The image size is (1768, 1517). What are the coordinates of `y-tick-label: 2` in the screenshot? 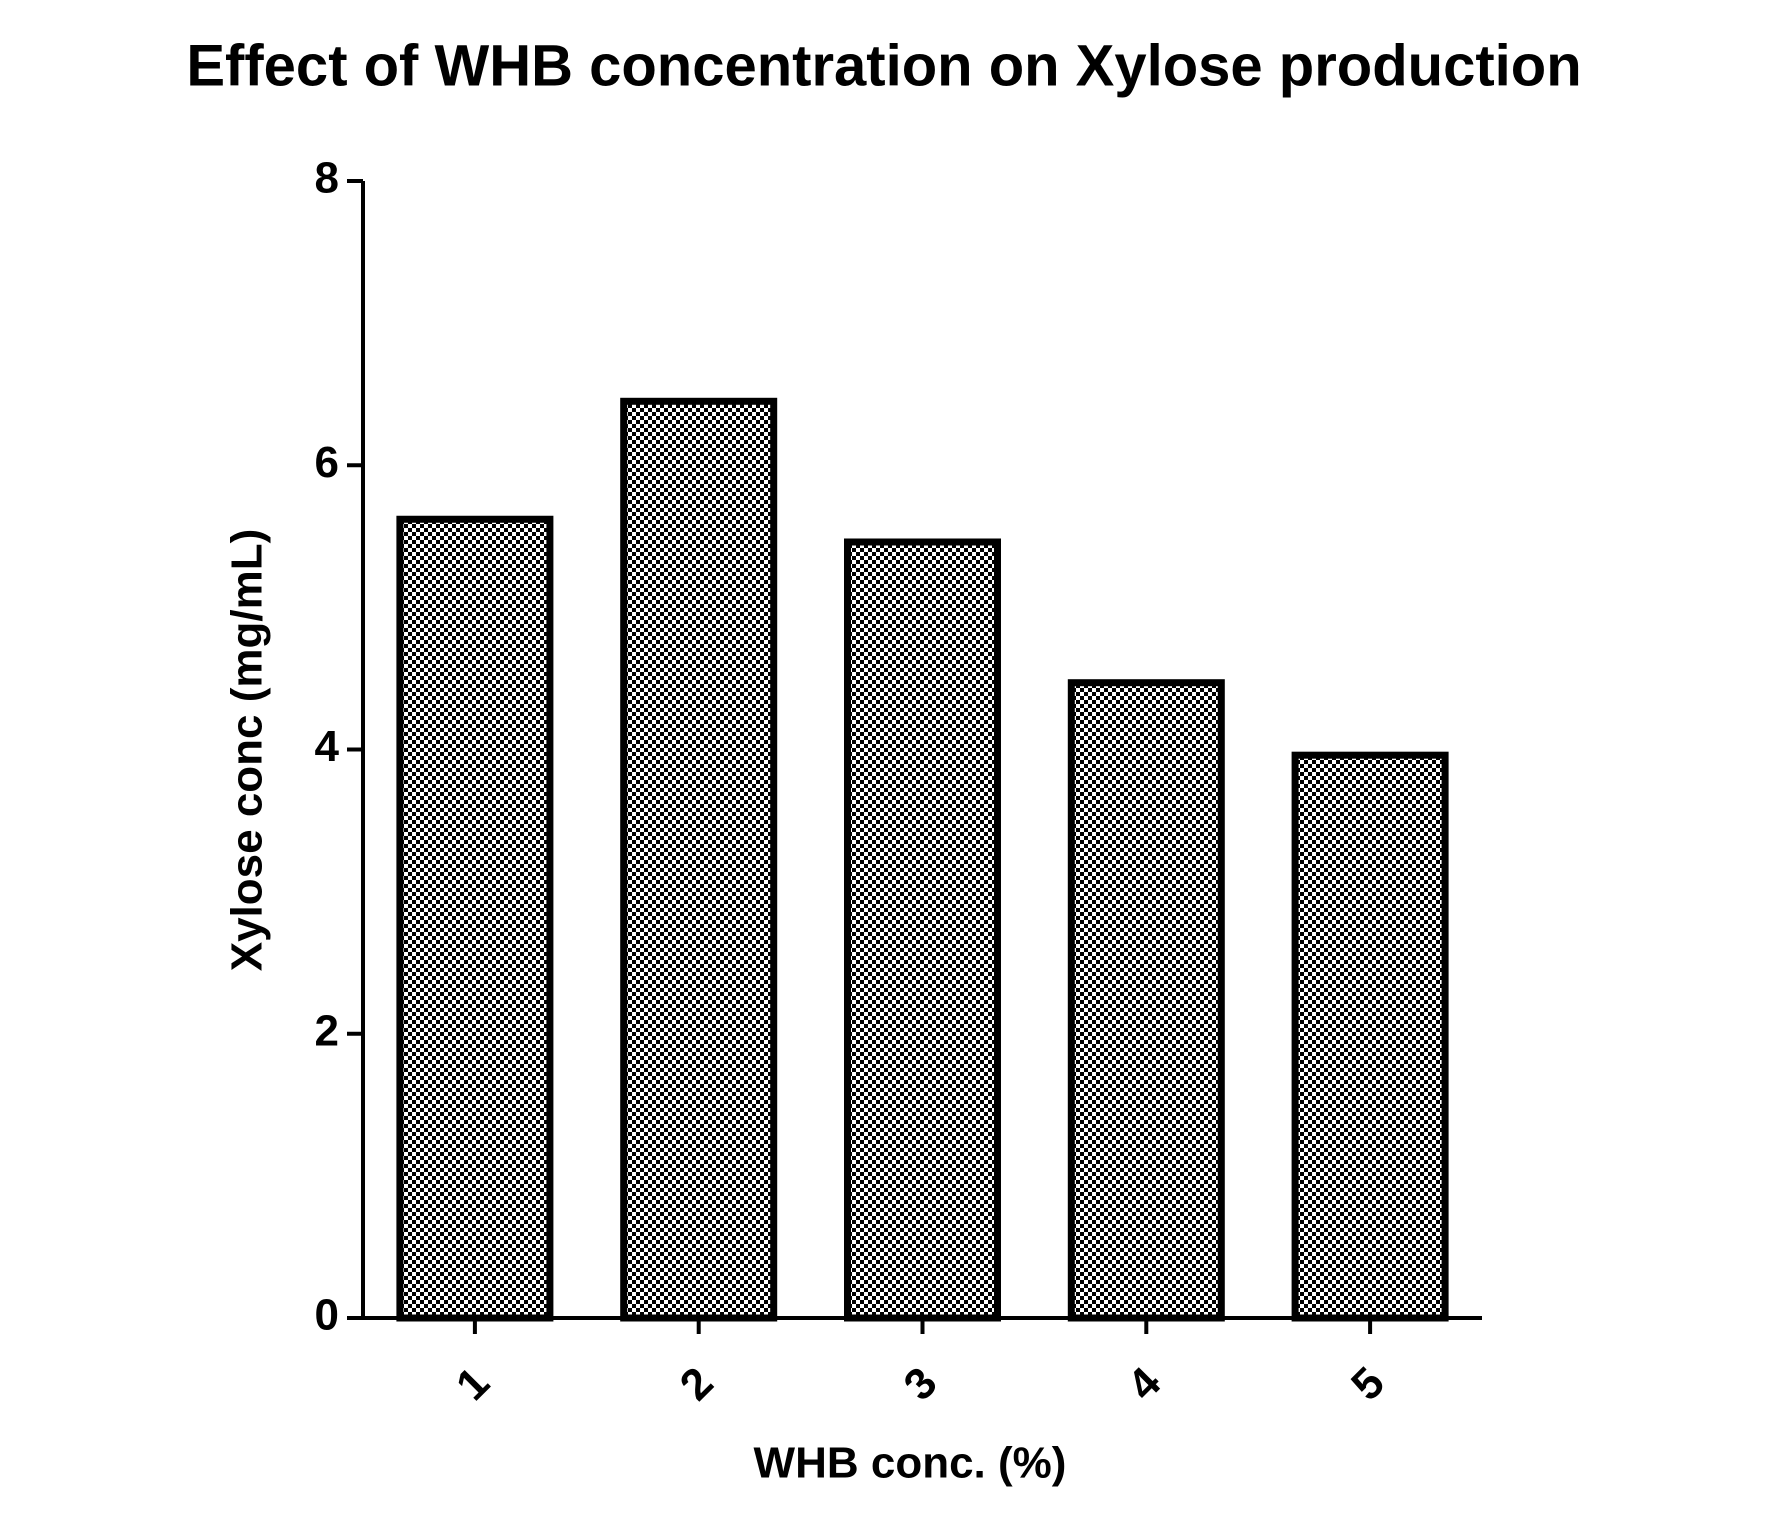 It's located at (327, 1030).